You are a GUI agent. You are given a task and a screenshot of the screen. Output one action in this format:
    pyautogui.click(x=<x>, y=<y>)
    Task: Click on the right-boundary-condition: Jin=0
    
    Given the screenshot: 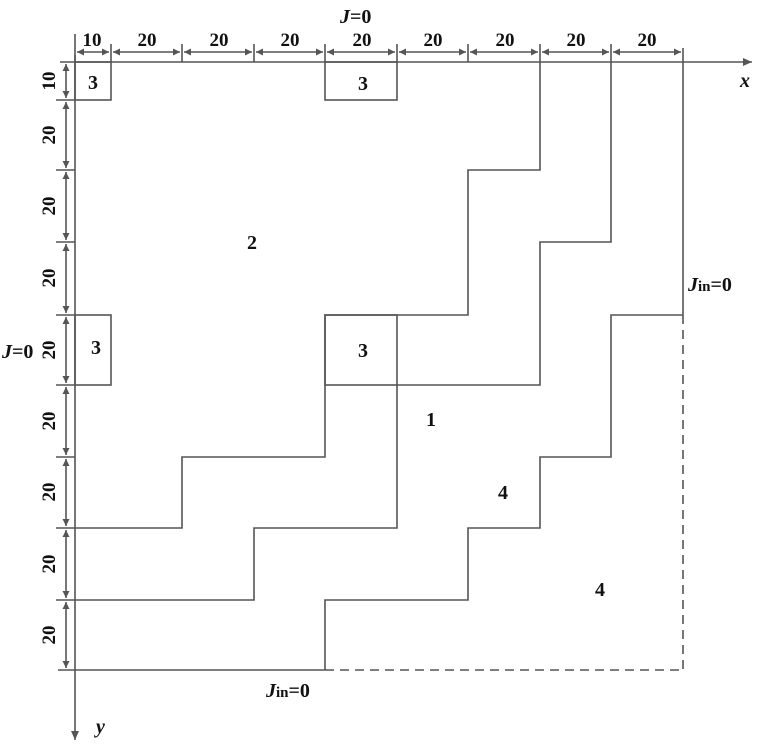 What is the action you would take?
    pyautogui.click(x=709, y=285)
    